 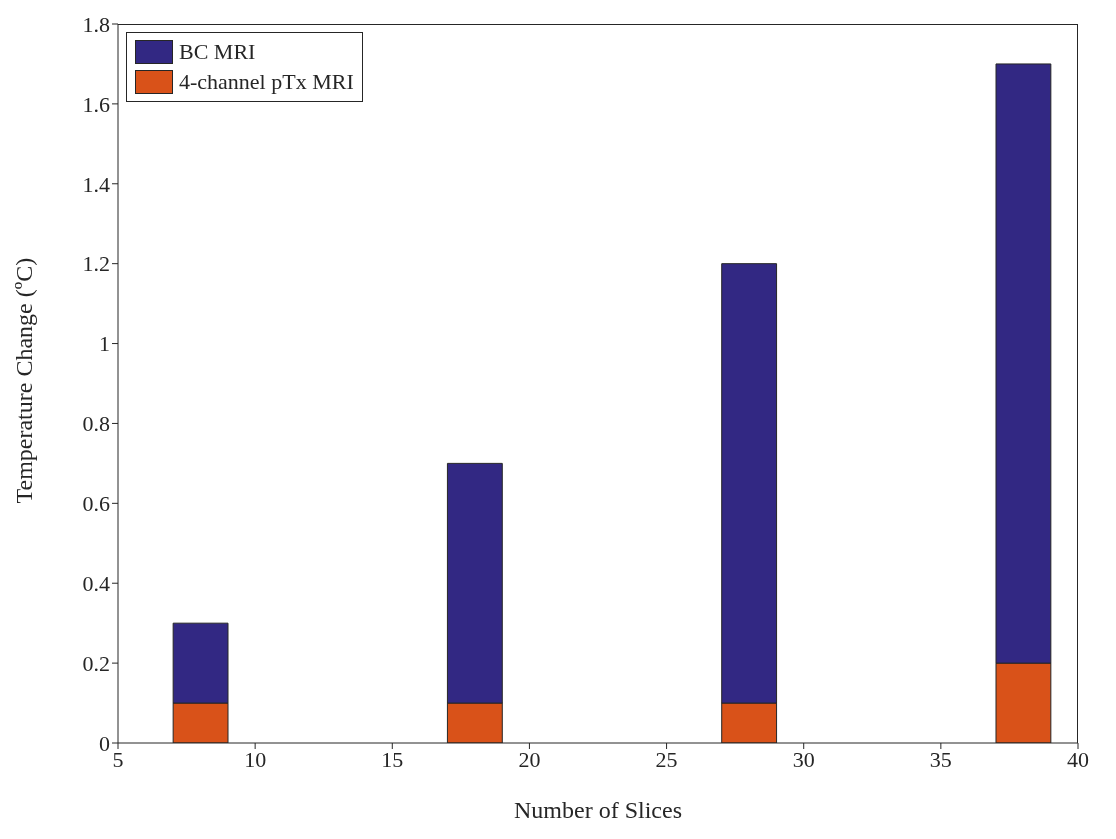 What do you see at coordinates (96, 424) in the screenshot?
I see `y-tick-label: 0.8` at bounding box center [96, 424].